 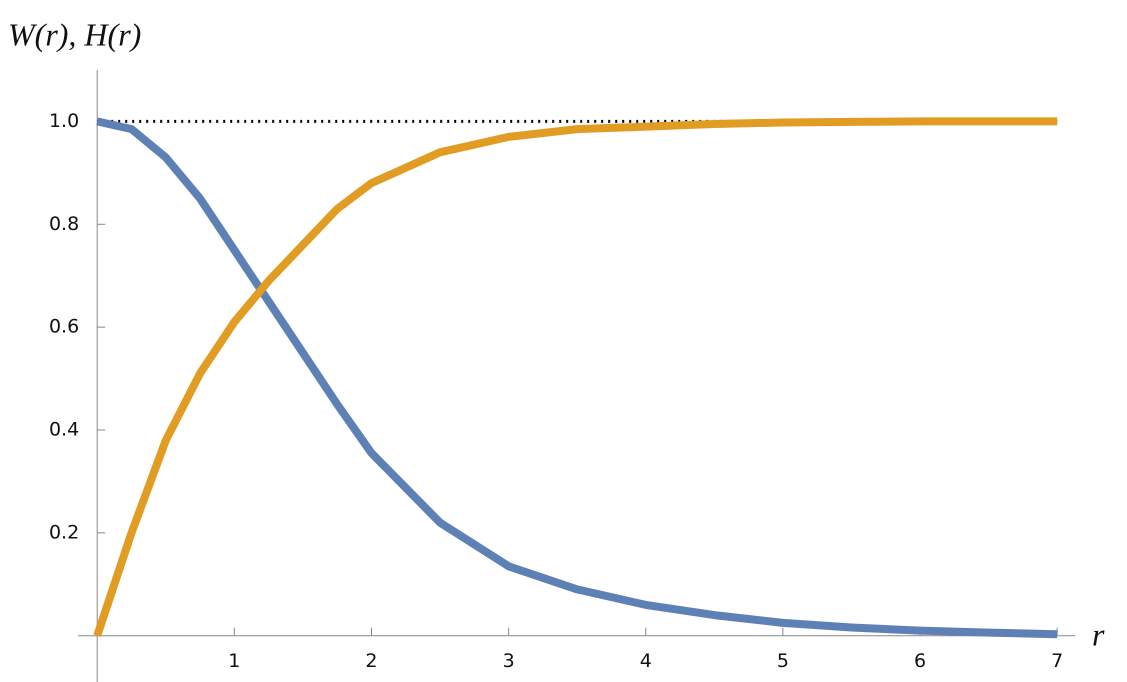 I want to click on y-tick-label: 0.2, so click(x=64, y=532).